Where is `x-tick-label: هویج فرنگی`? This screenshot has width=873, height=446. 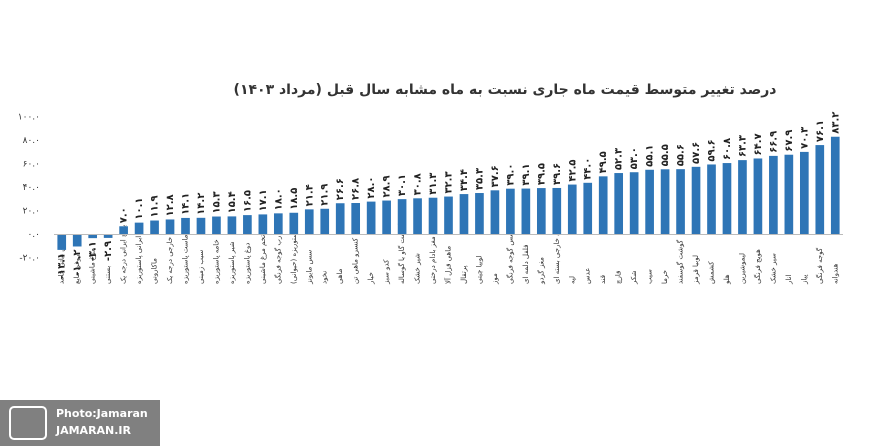 x-tick-label: هویج فرنگی is located at coordinates (757, 266).